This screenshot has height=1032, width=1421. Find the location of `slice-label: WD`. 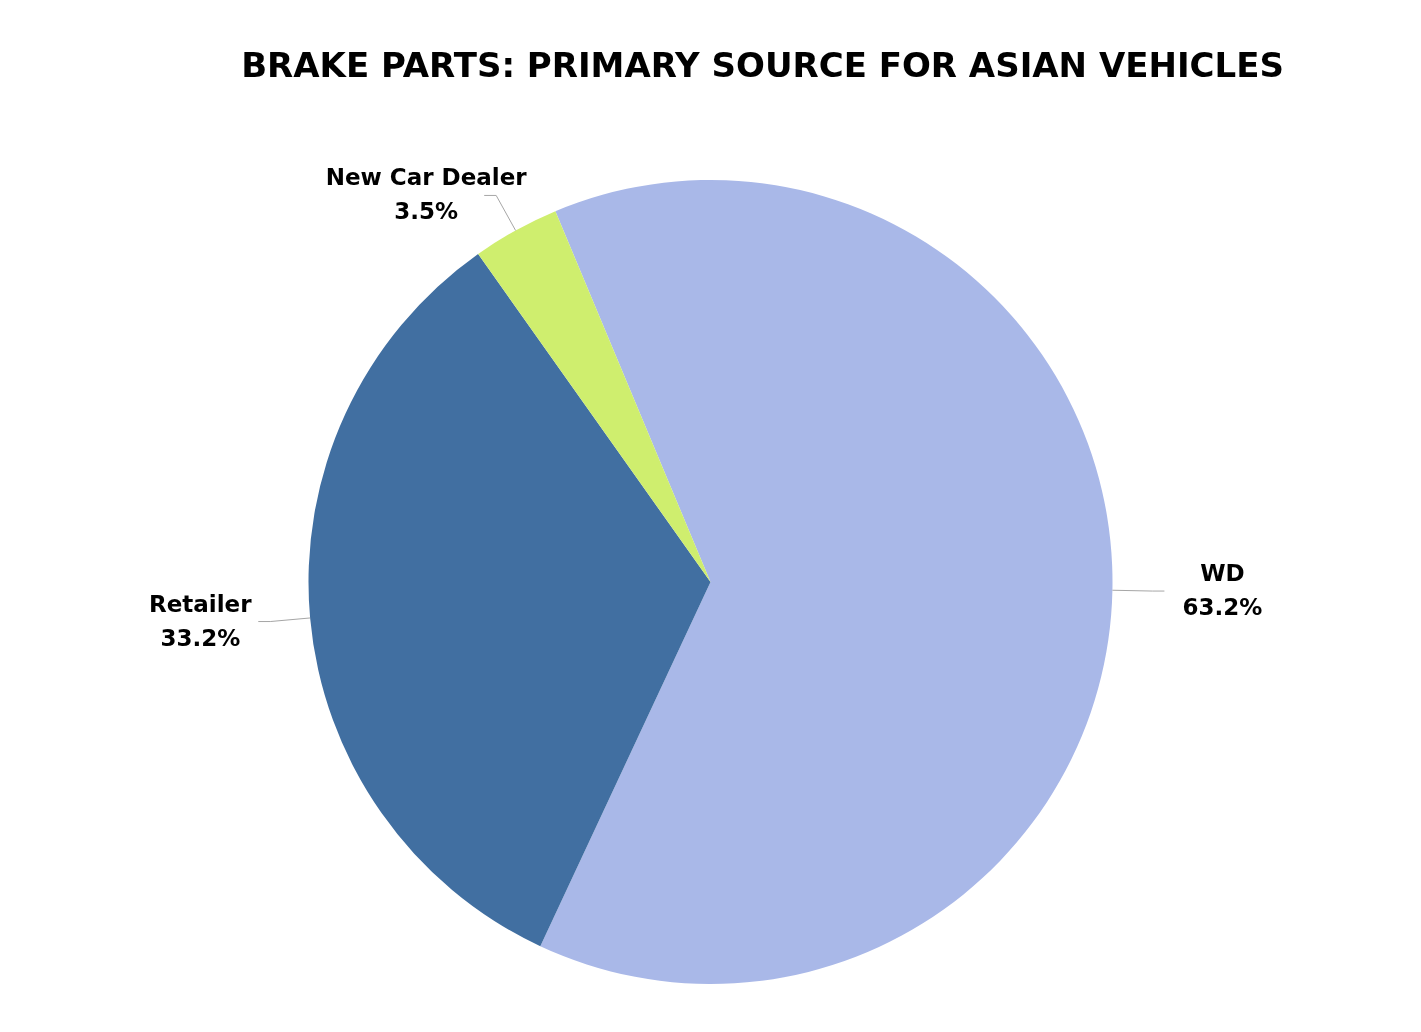

slice-label: WD is located at coordinates (1222, 573).